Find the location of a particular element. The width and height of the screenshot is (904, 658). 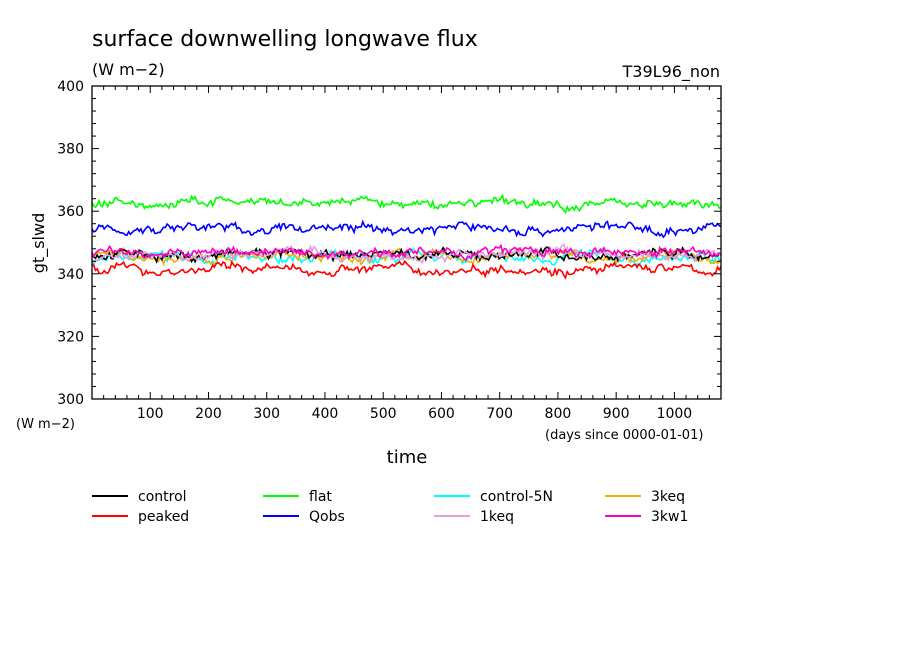

y-axis-label: gt_slwd is located at coordinates (39, 243).